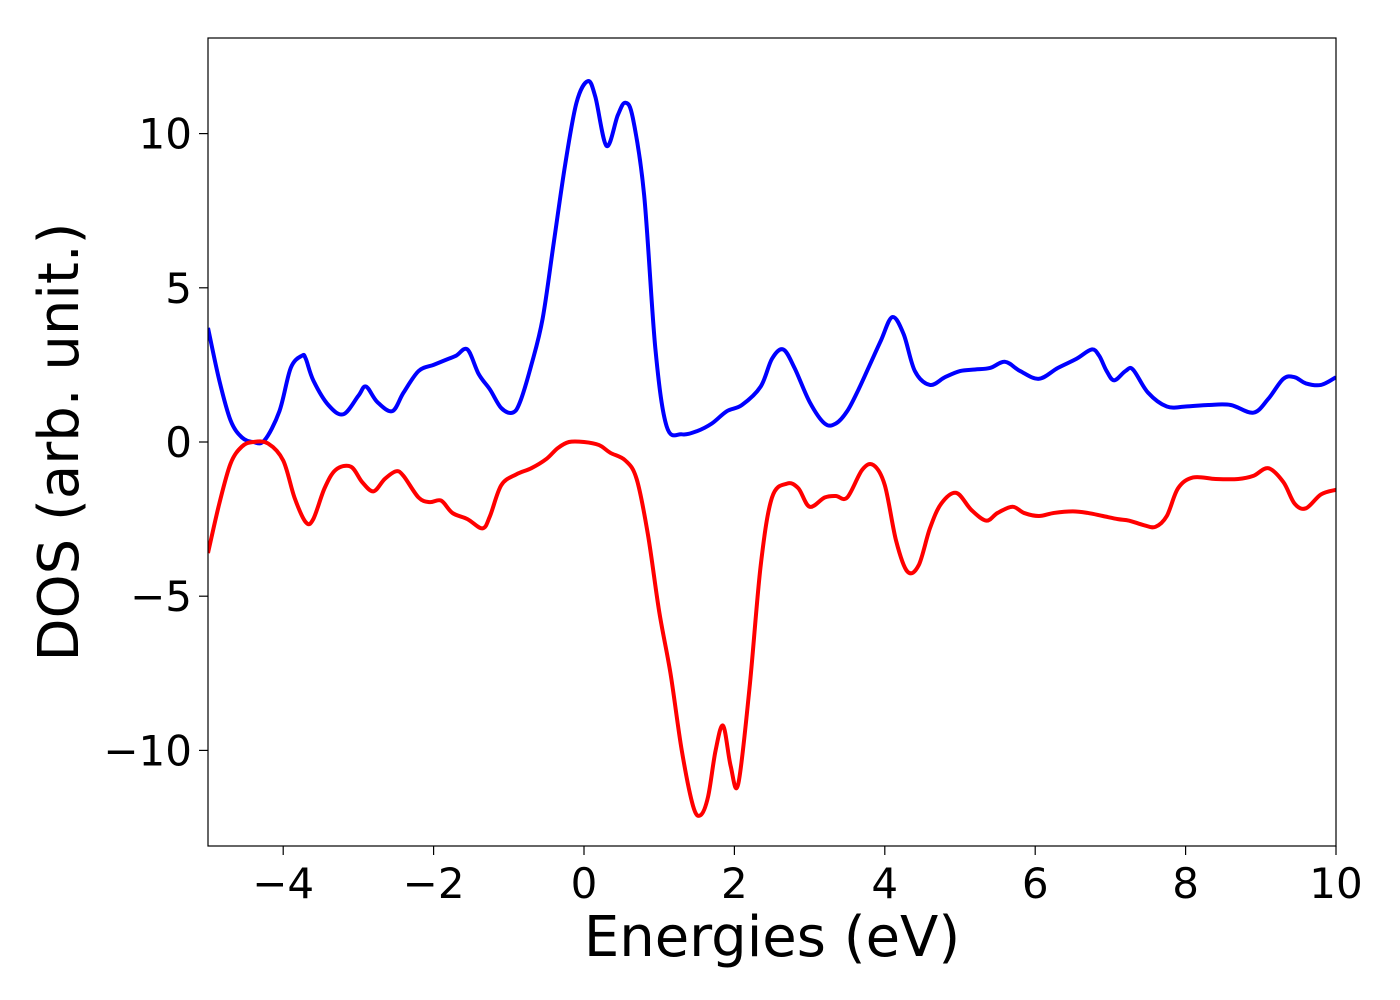 This screenshot has width=1400, height=1000. What do you see at coordinates (59, 441) in the screenshot?
I see `y-axis-label: DOS (arb. unit.)` at bounding box center [59, 441].